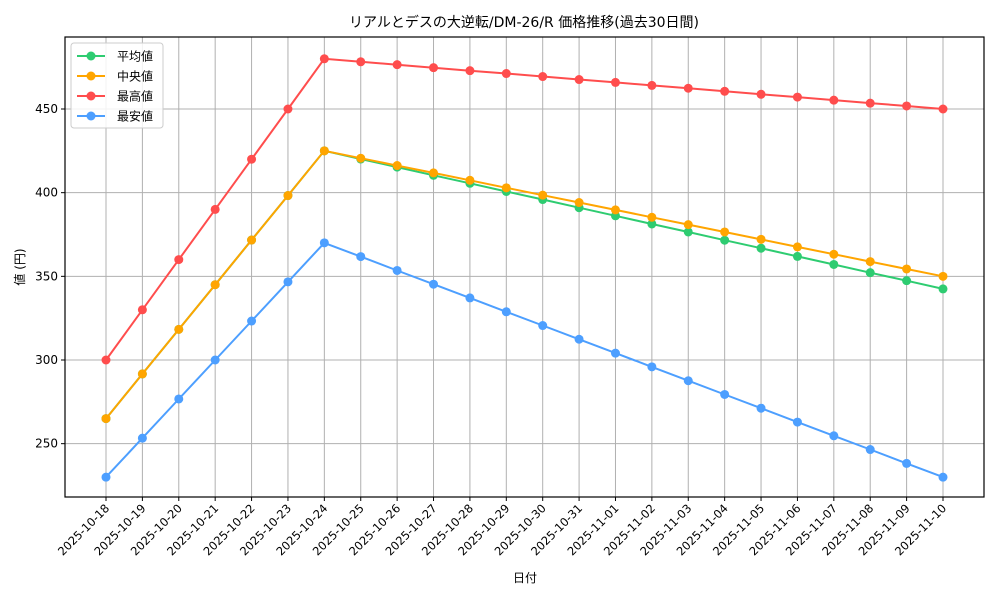 This screenshot has height=604, width=1000. Describe the element at coordinates (117, 85) in the screenshot. I see `legend-box` at that location.